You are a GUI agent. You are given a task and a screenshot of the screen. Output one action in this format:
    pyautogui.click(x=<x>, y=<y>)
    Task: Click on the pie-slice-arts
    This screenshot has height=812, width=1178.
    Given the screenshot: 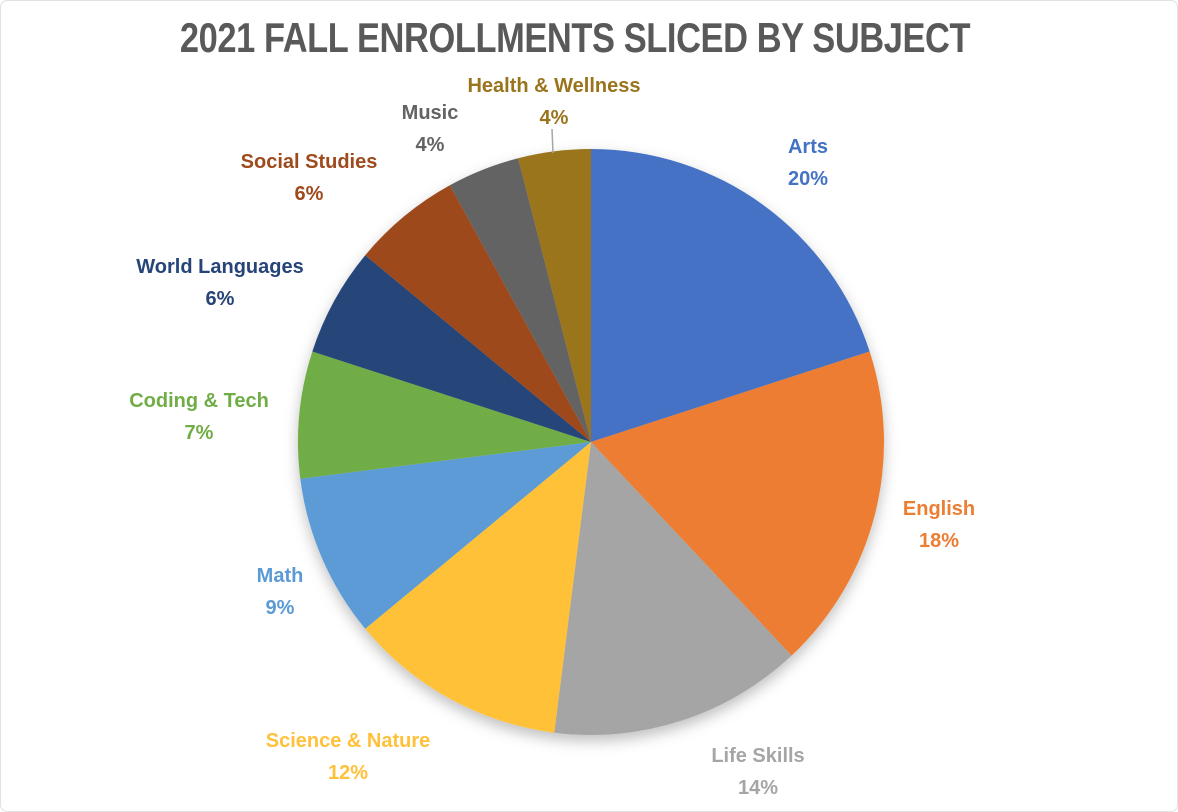 What is the action you would take?
    pyautogui.click(x=730, y=295)
    